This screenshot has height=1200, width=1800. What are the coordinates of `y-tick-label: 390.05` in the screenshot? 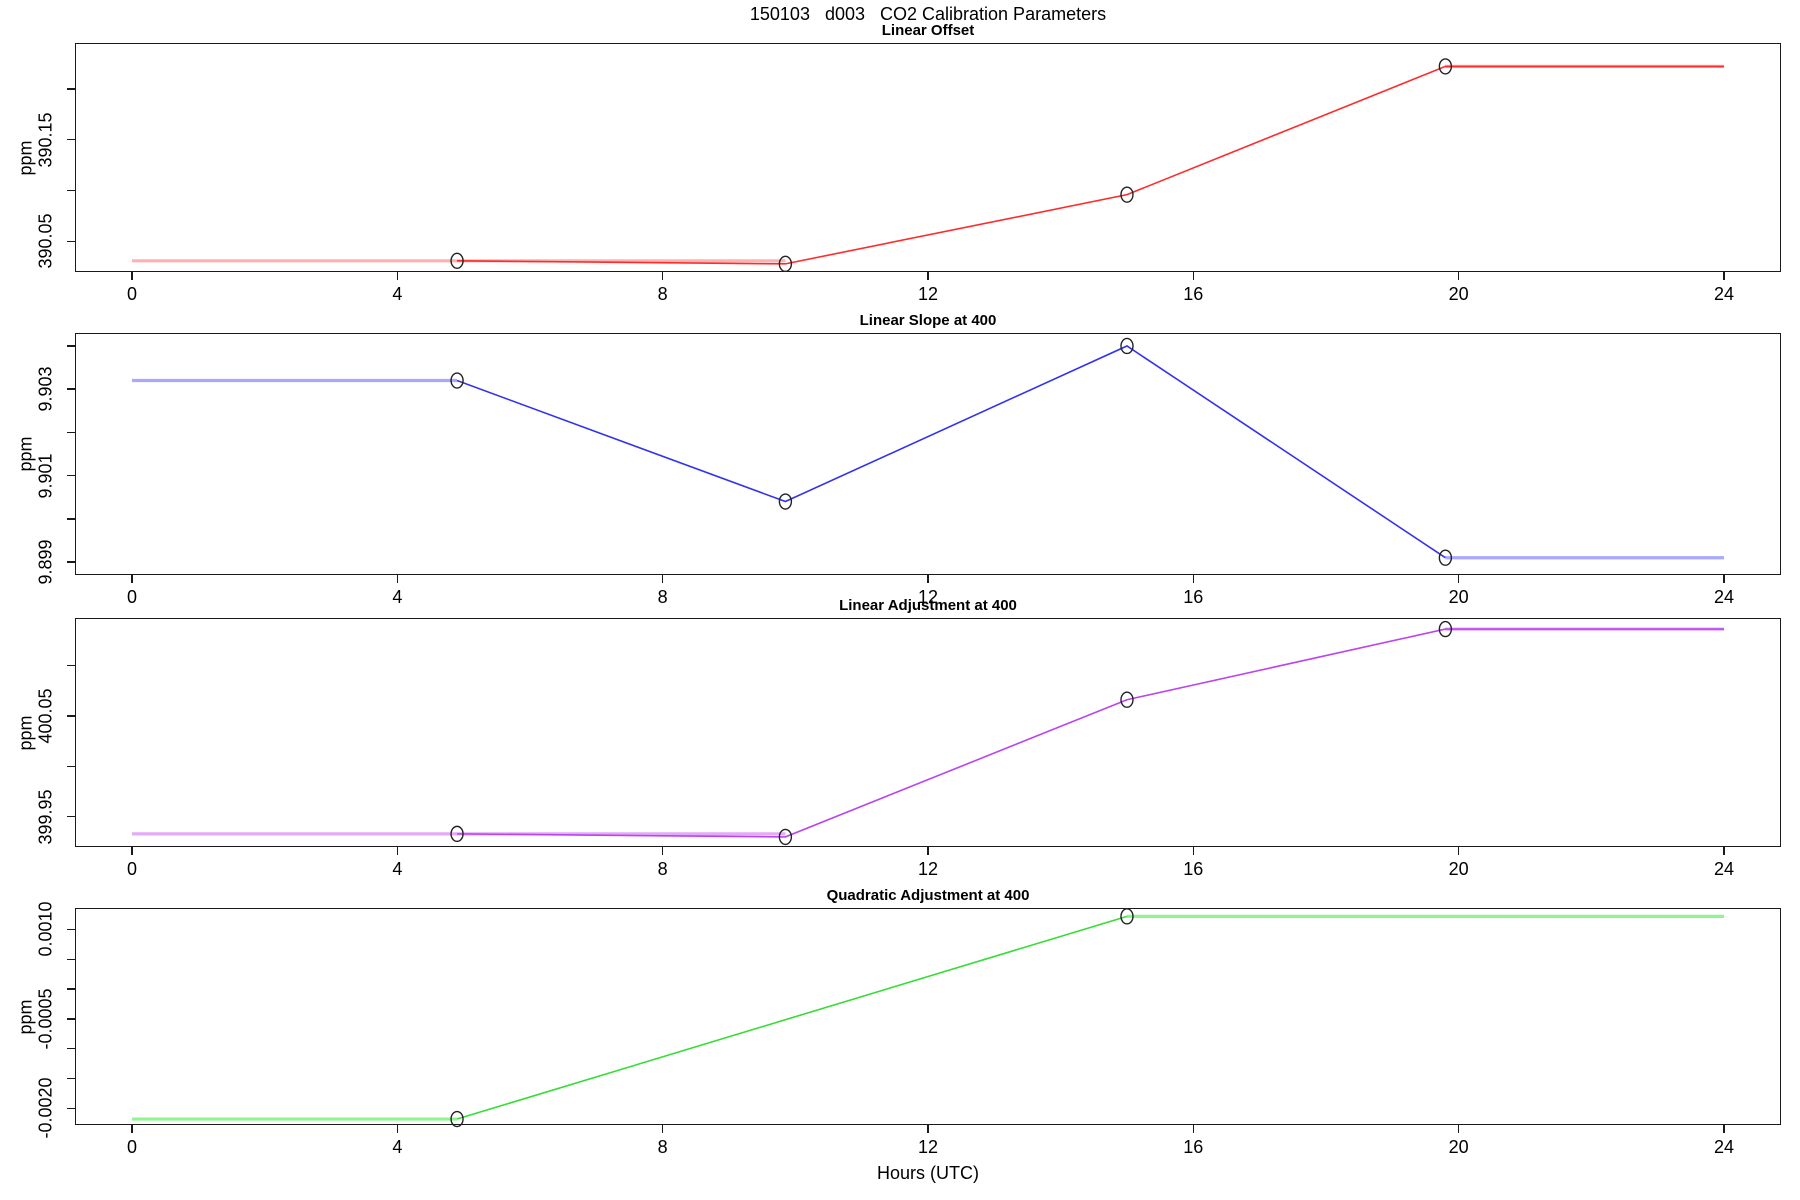 It's located at (45, 241).